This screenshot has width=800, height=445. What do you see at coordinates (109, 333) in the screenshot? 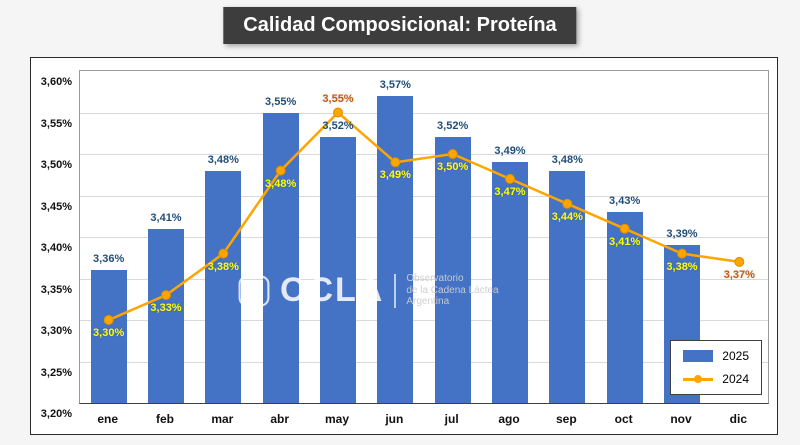
I see `line-value-label: 3,30%` at bounding box center [109, 333].